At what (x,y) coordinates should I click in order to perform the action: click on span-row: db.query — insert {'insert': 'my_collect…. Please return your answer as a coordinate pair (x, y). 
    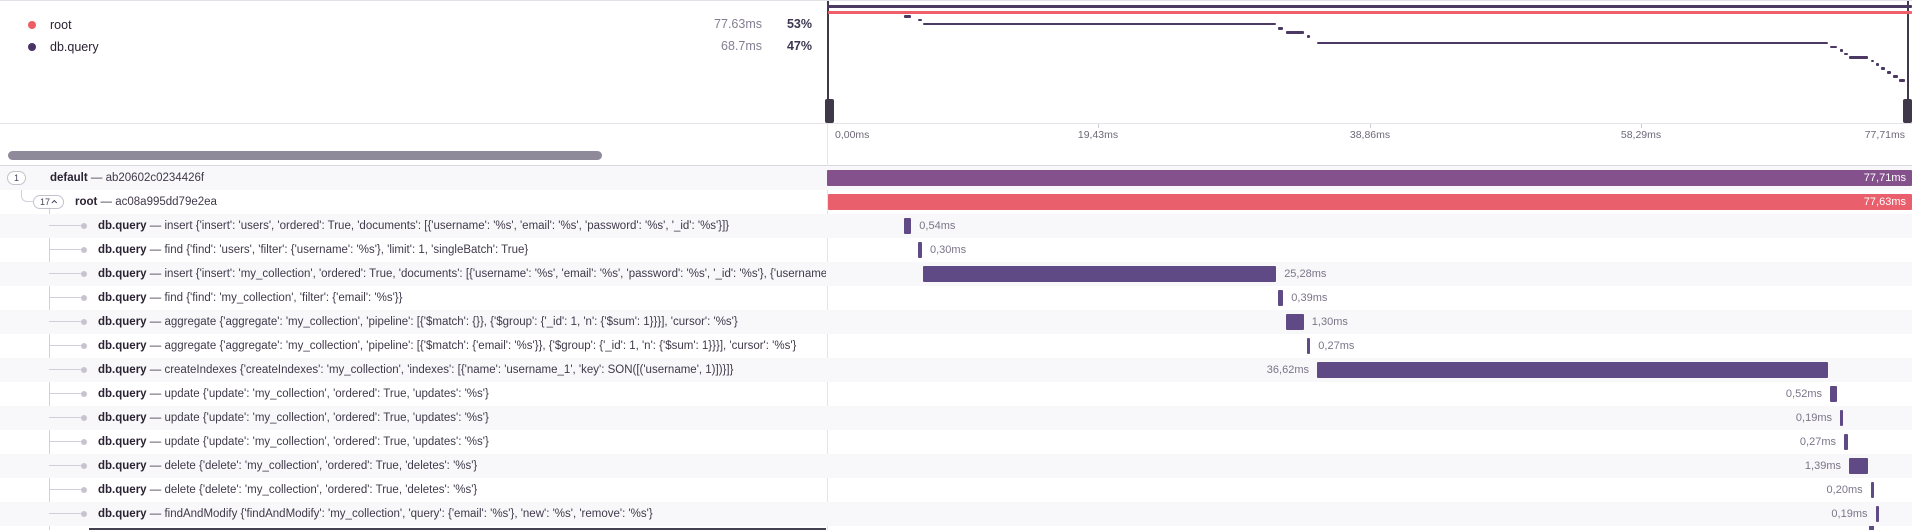
    Looking at the image, I should click on (956, 274).